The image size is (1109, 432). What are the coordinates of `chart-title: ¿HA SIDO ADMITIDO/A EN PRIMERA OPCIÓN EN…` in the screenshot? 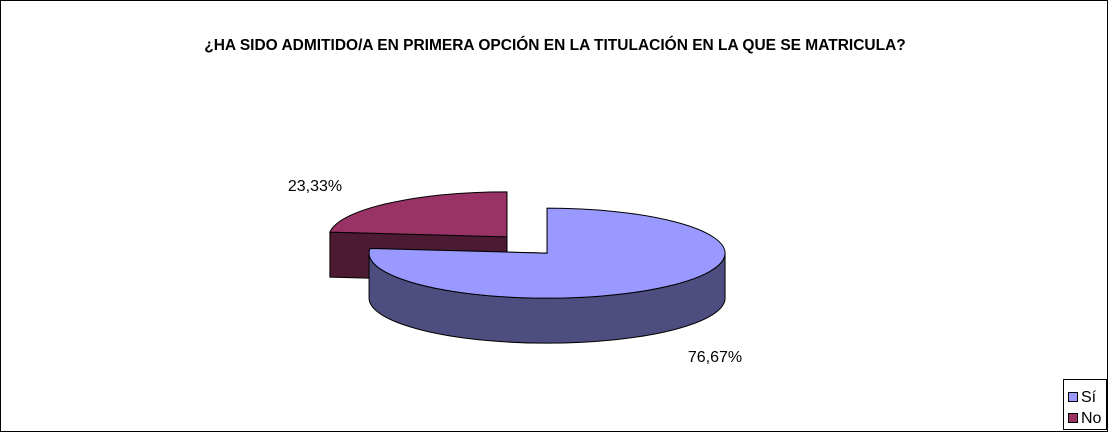 It's located at (555, 45).